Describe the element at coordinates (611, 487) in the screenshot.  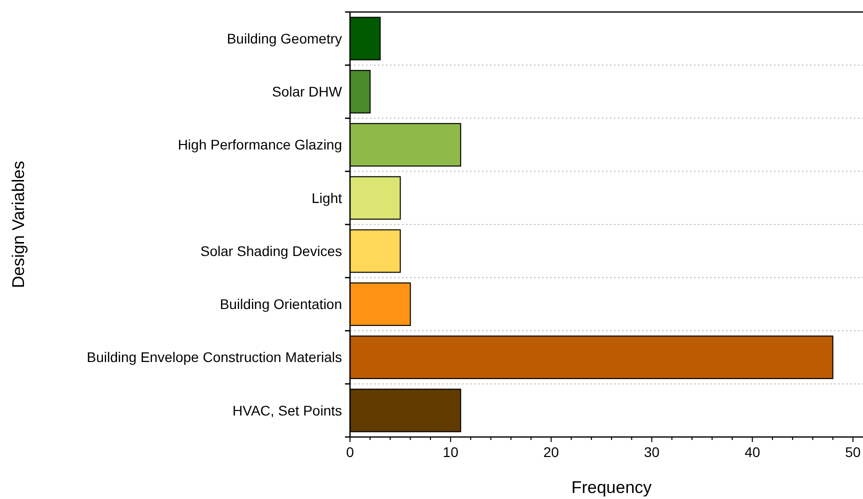
I see `x-axis-title: Frequency` at that location.